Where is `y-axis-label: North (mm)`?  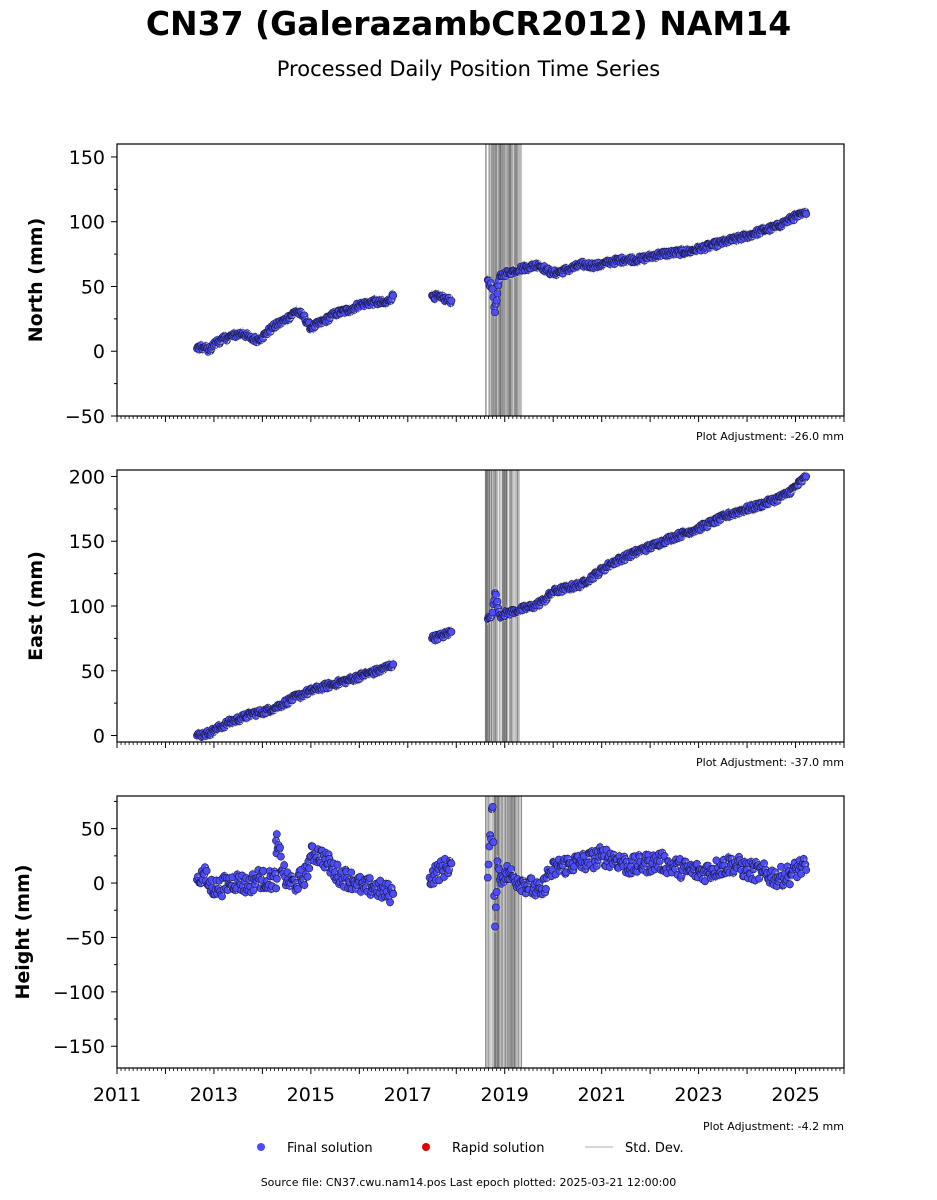 y-axis-label: North (mm) is located at coordinates (36, 280).